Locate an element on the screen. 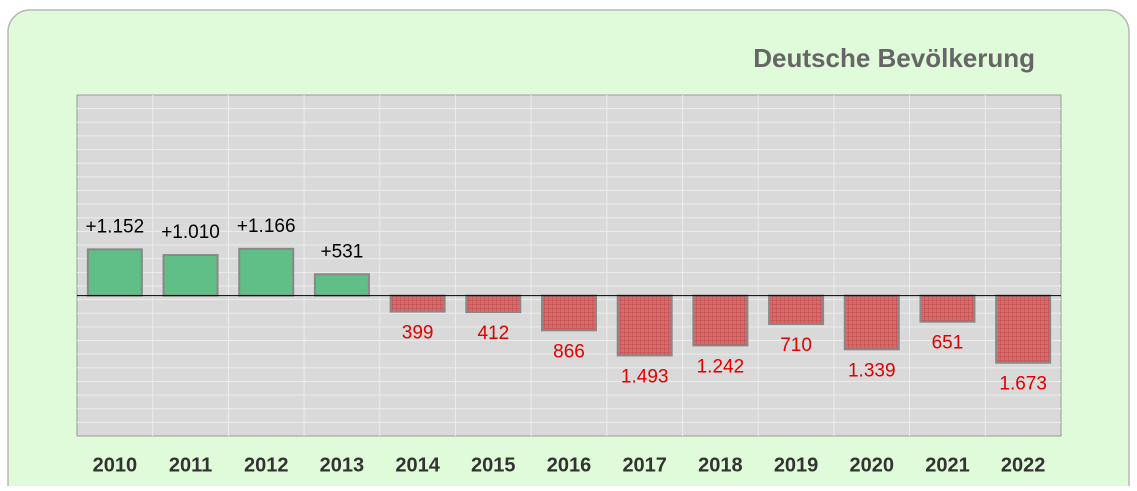 This screenshot has width=1137, height=491. value-label: 1.673 is located at coordinates (1023, 384).